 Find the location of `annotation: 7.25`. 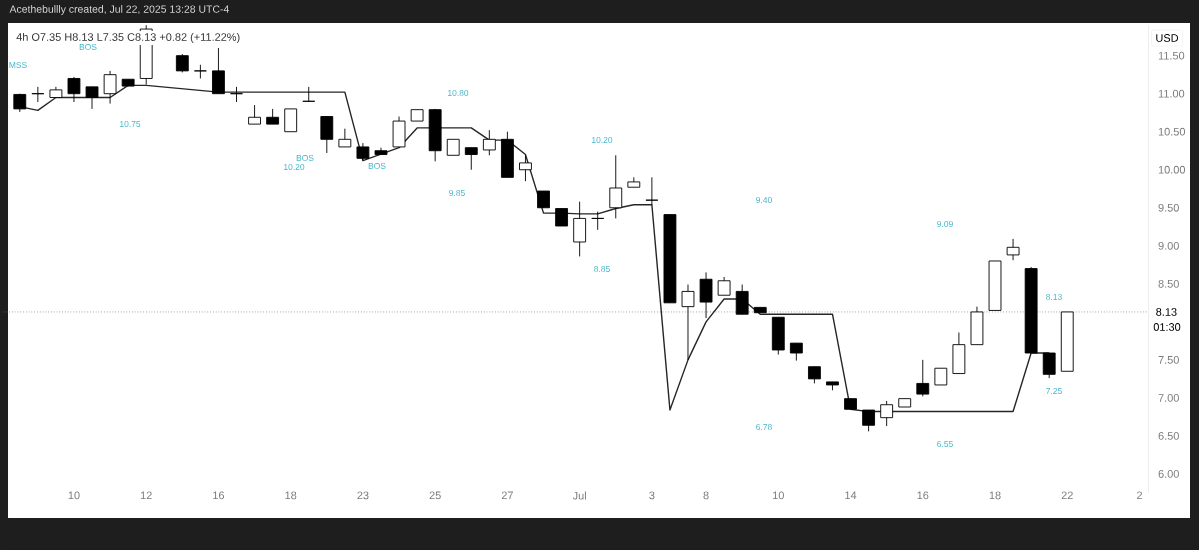

annotation: 7.25 is located at coordinates (1054, 390).